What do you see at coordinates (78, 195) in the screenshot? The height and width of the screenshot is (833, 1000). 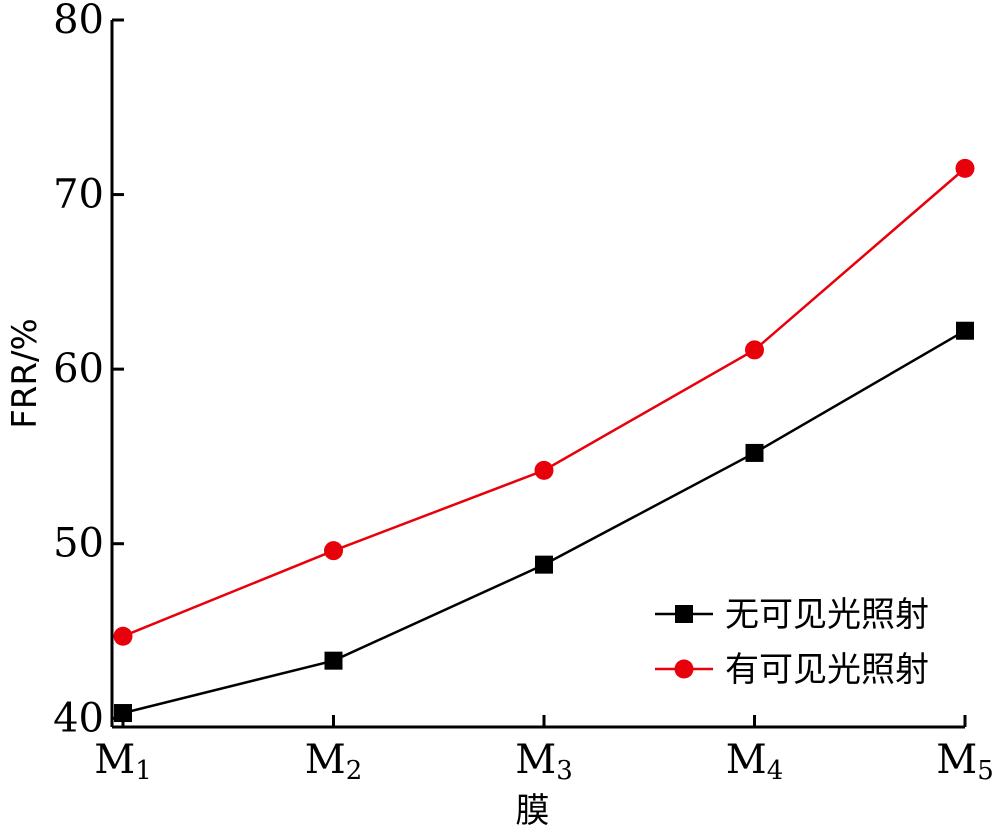 I see `y-tick-label: 70` at bounding box center [78, 195].